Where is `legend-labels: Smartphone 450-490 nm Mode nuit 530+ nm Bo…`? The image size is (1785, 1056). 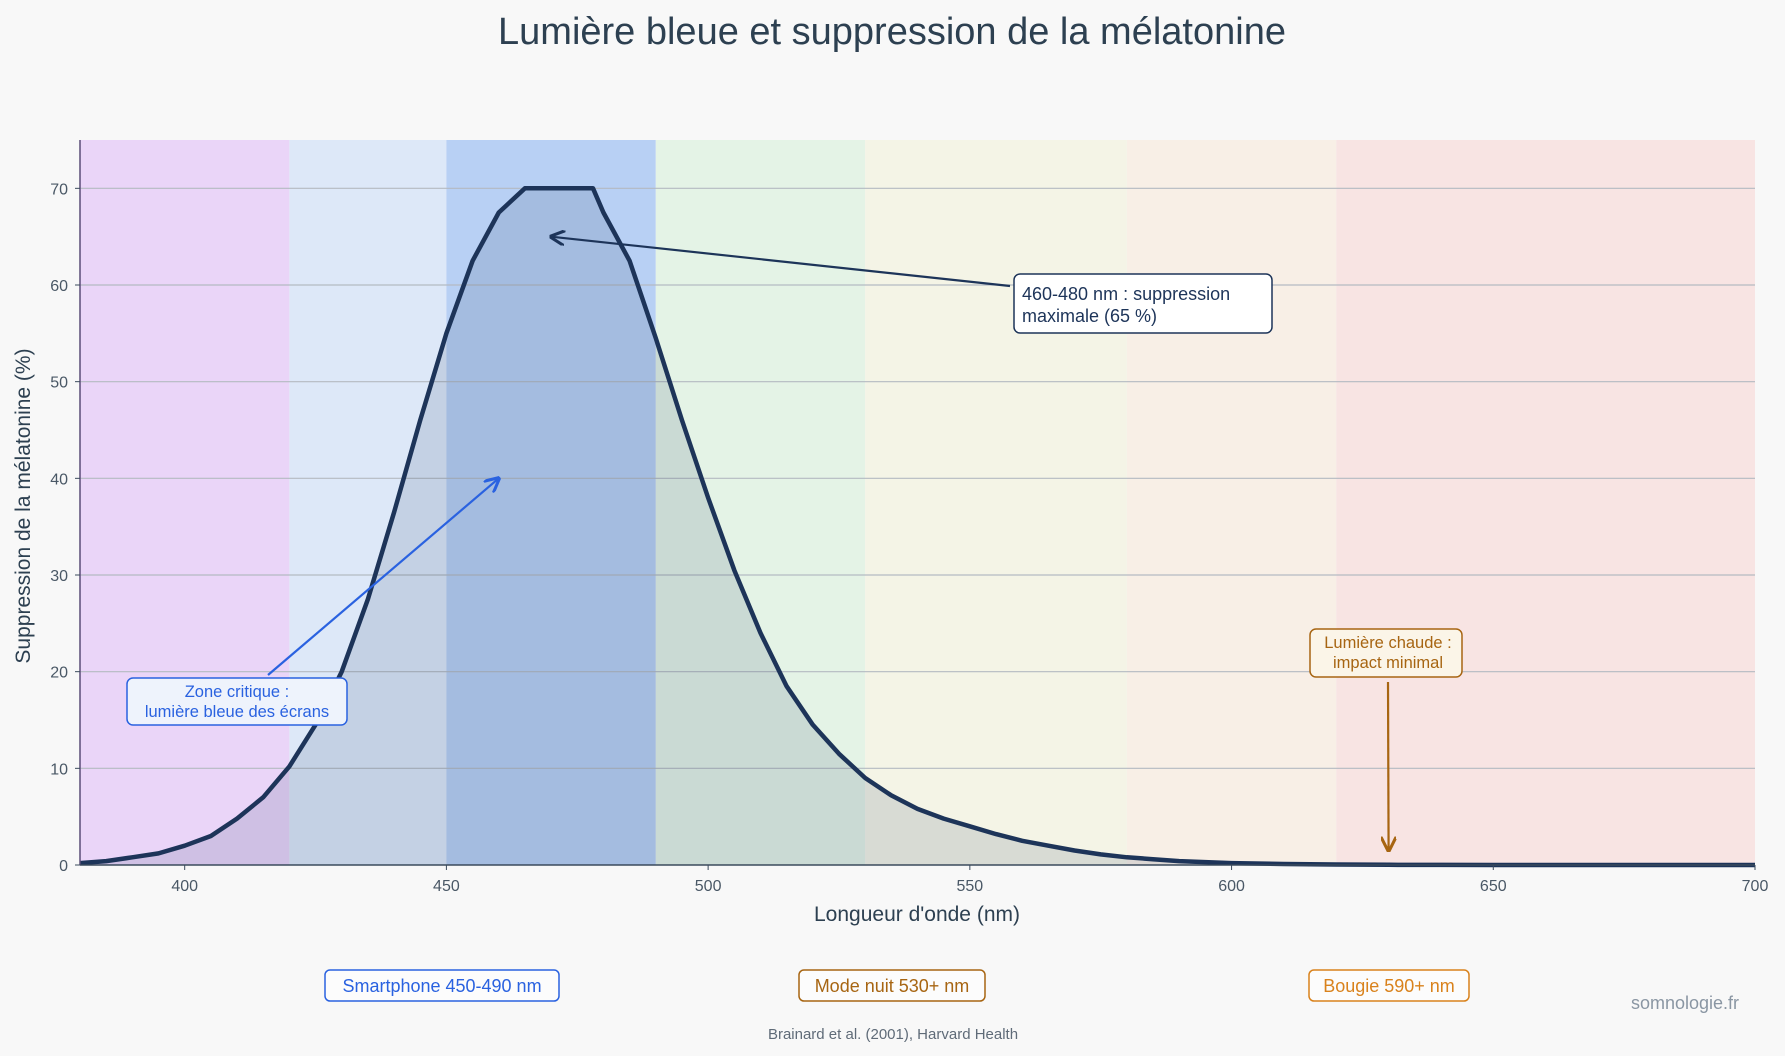
legend-labels: Smartphone 450-490 nm Mode nuit 530+ nm Bo… is located at coordinates (897, 985).